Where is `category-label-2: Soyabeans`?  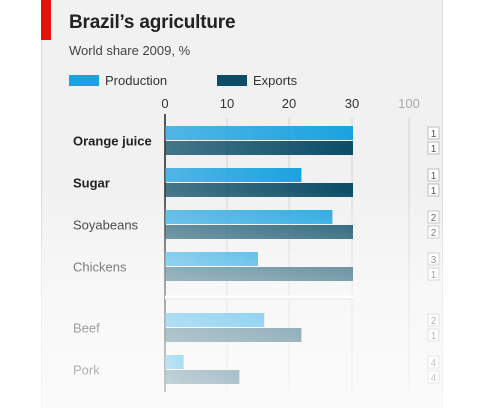
category-label-2: Soyabeans is located at coordinates (106, 225).